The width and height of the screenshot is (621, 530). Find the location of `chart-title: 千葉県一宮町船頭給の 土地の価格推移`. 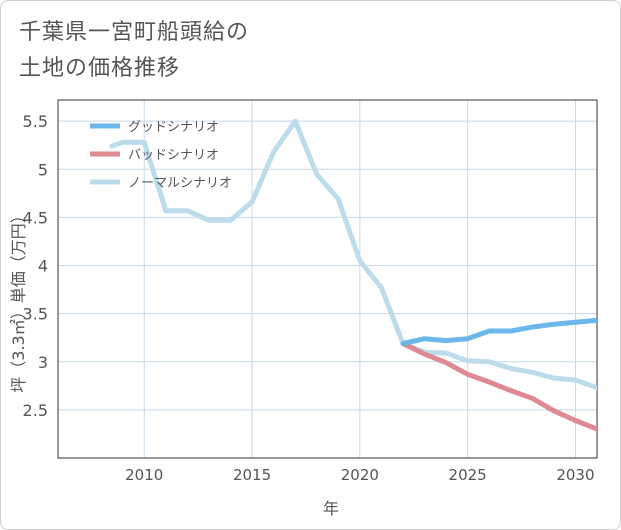

chart-title: 千葉県一宮町船頭給の 土地の価格推移 is located at coordinates (134, 51).